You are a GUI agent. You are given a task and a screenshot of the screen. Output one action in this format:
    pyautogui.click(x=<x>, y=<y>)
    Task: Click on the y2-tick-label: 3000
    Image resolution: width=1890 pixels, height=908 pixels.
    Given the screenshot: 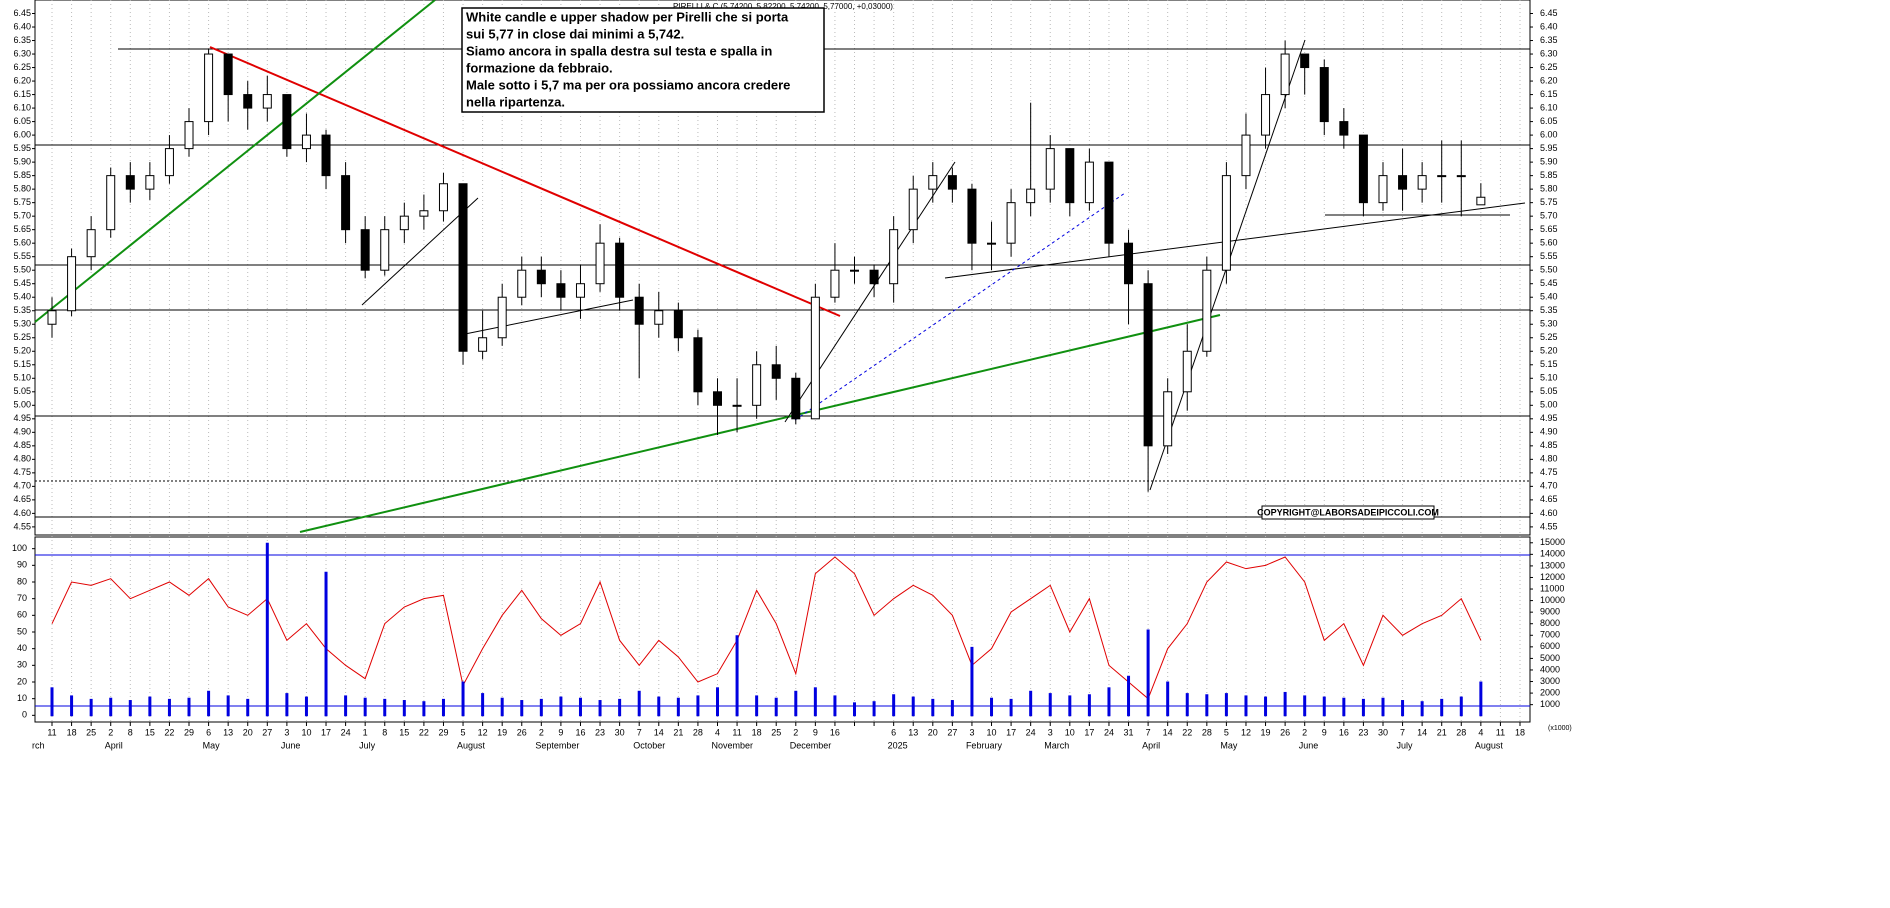 What is the action you would take?
    pyautogui.click(x=1550, y=681)
    